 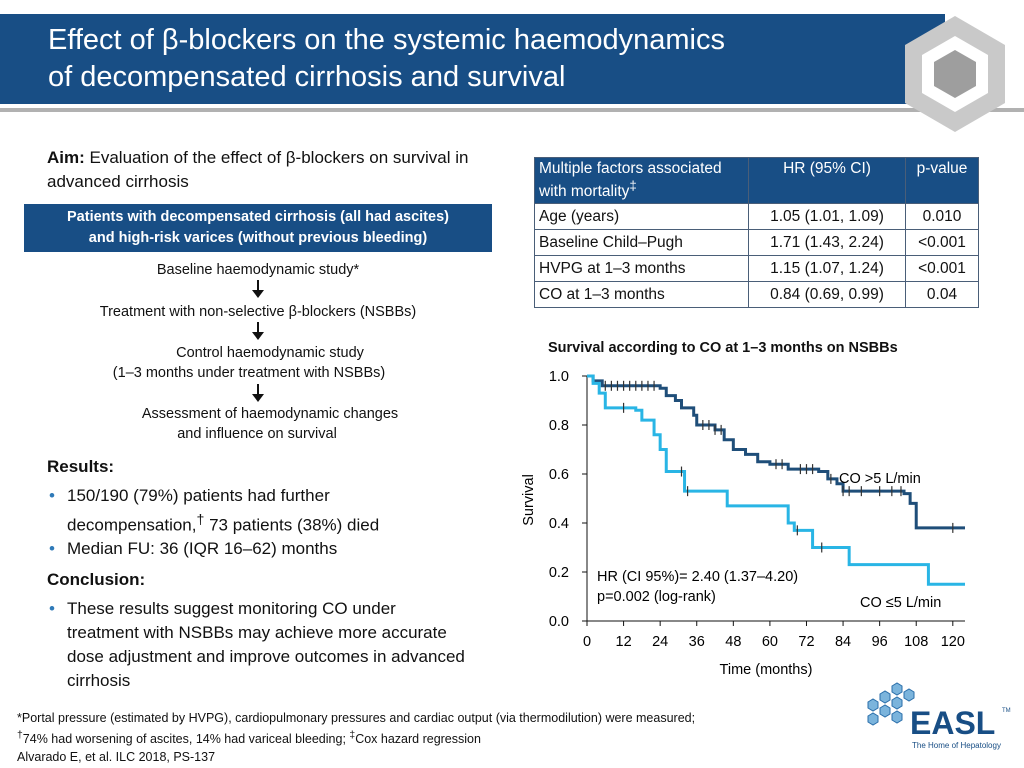 I want to click on results-heading: Results:, so click(x=81, y=466).